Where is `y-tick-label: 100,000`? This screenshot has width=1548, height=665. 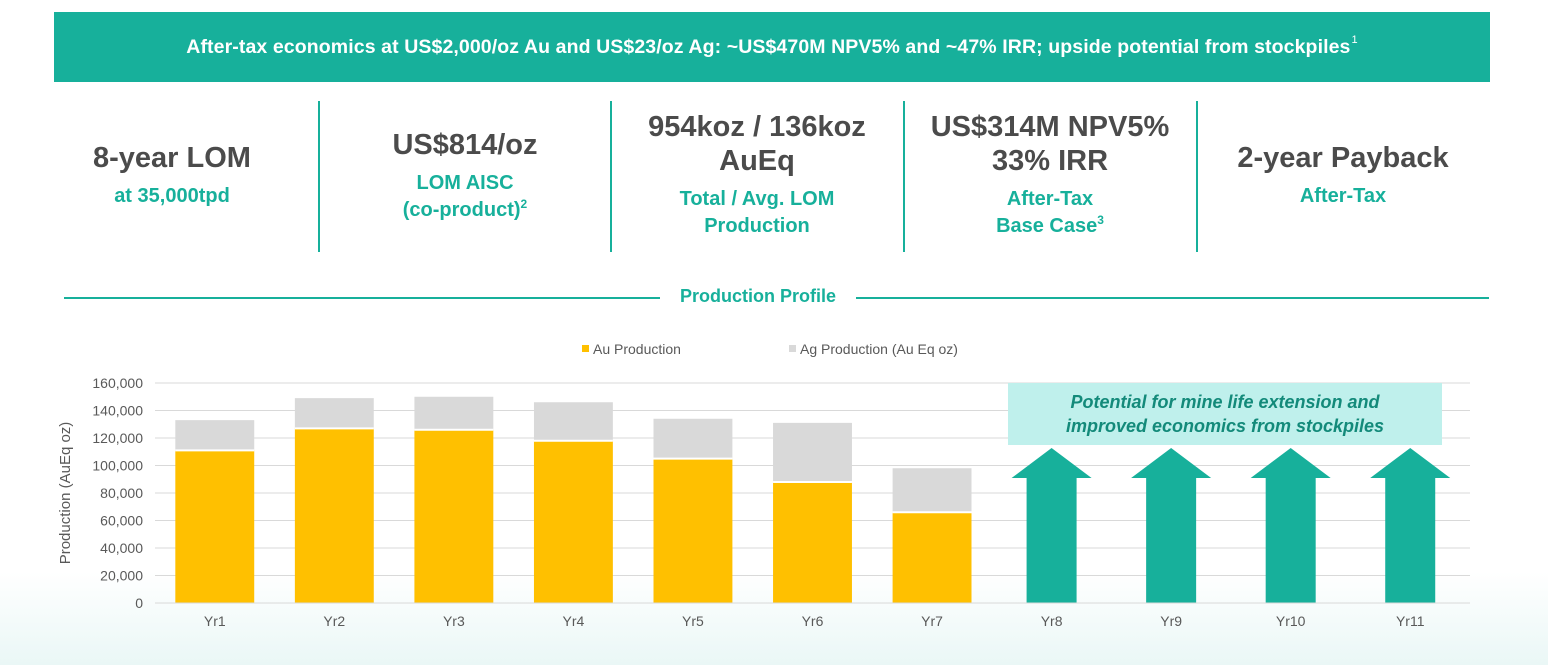
y-tick-label: 100,000 is located at coordinates (117, 466).